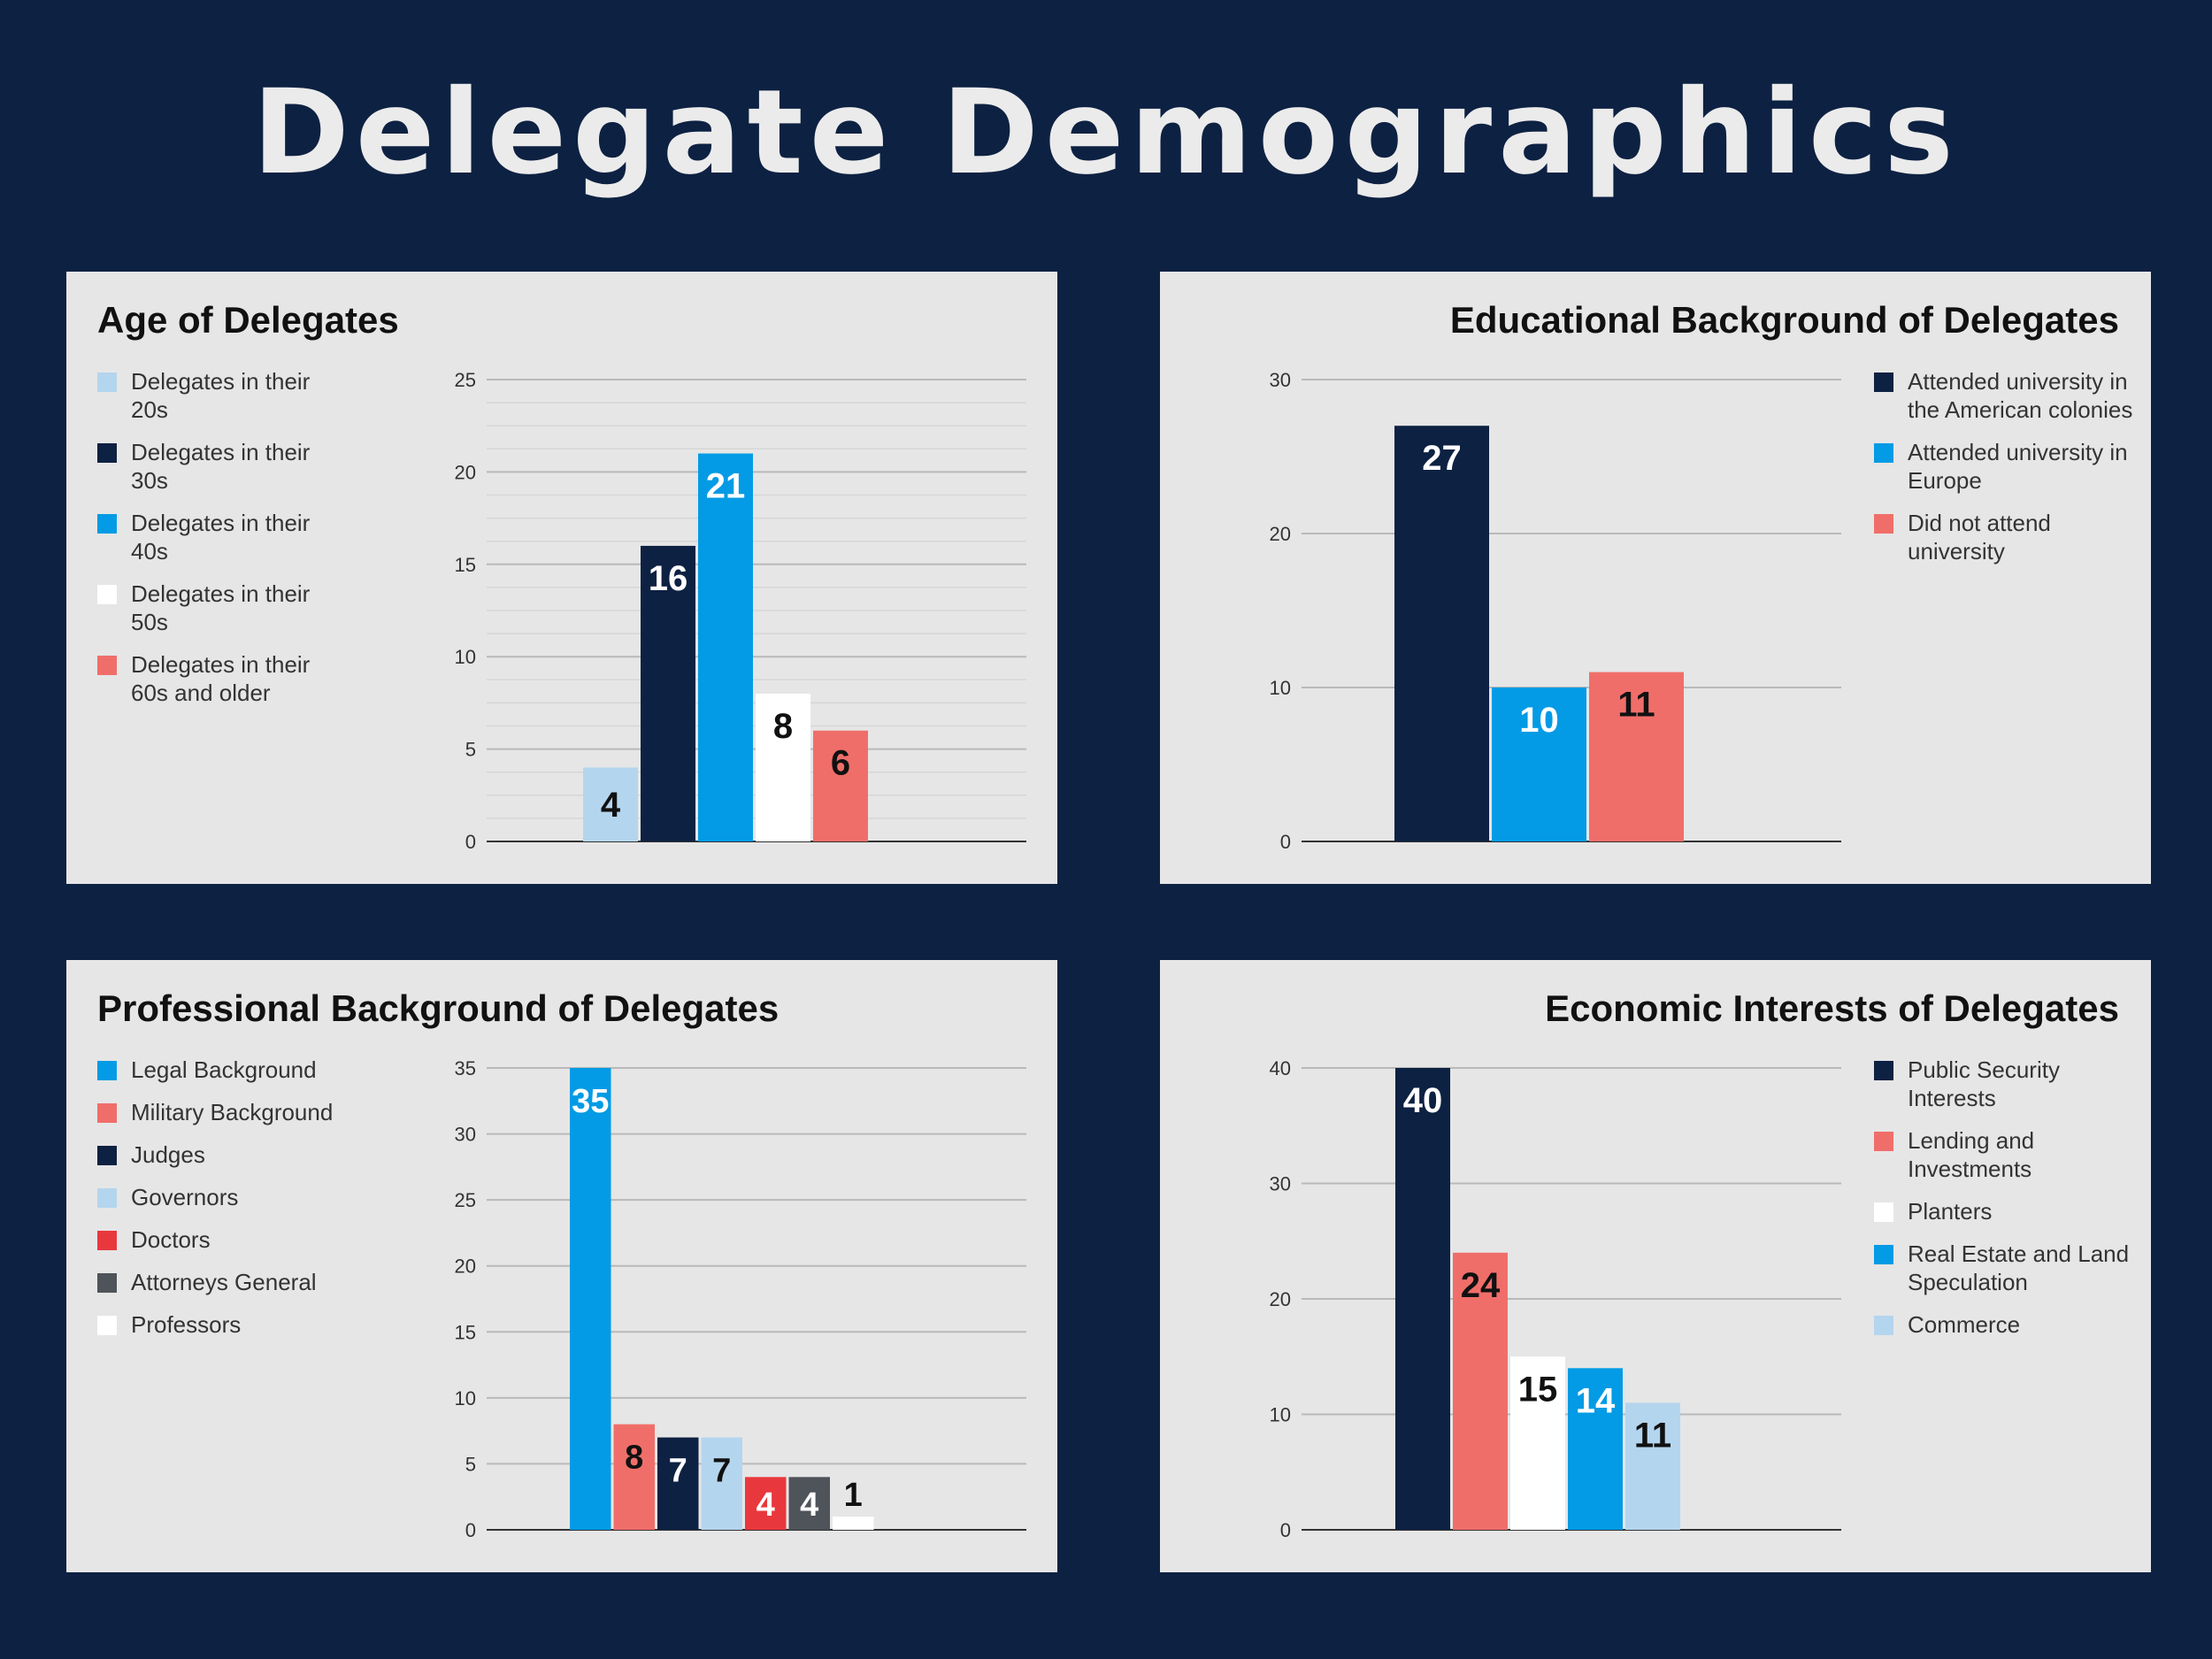 This screenshot has width=2212, height=1659. What do you see at coordinates (591, 1102) in the screenshot?
I see `profession-data-label: 35` at bounding box center [591, 1102].